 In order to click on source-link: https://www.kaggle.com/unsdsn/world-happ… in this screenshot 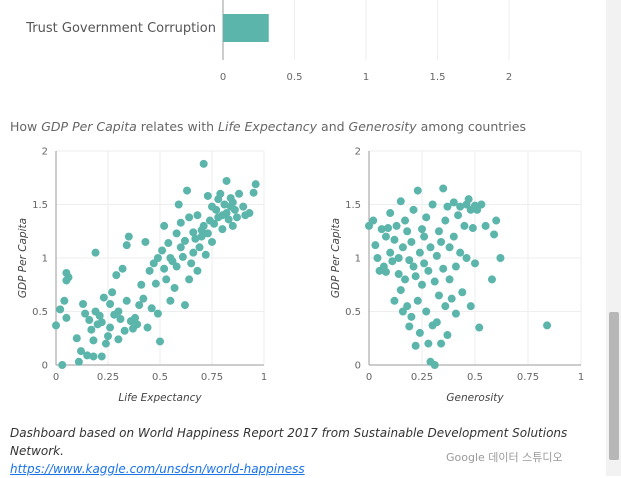, I will do `click(157, 469)`.